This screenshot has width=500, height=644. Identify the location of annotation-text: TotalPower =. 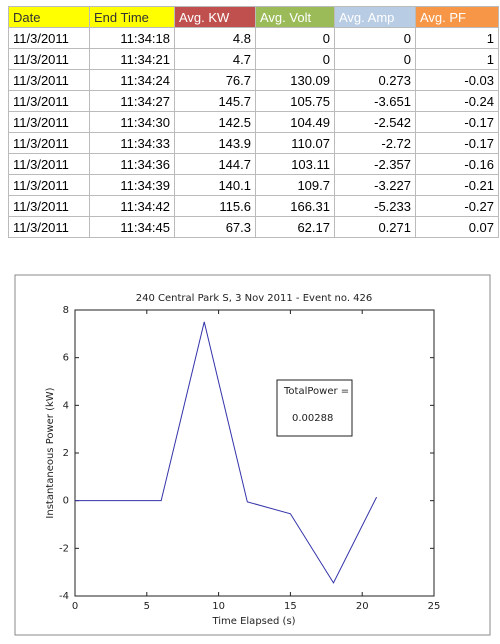
(316, 391).